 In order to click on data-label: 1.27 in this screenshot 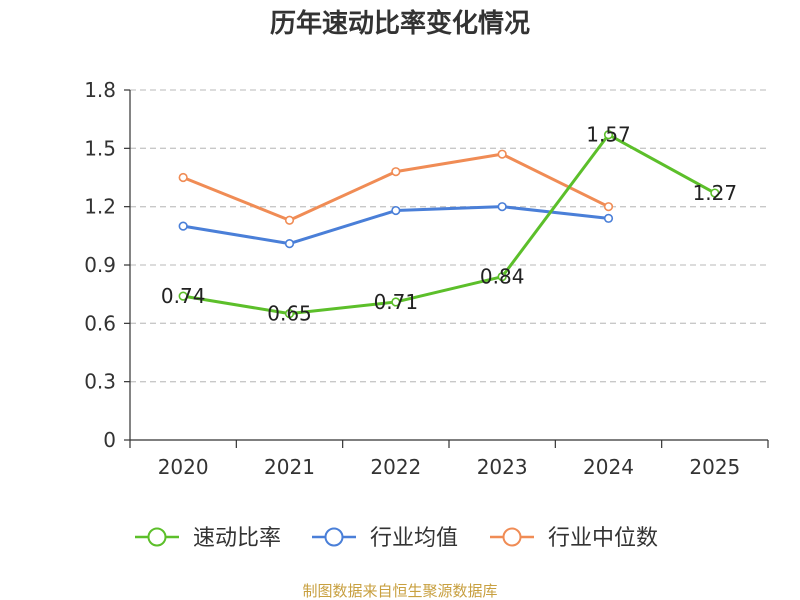, I will do `click(715, 193)`.